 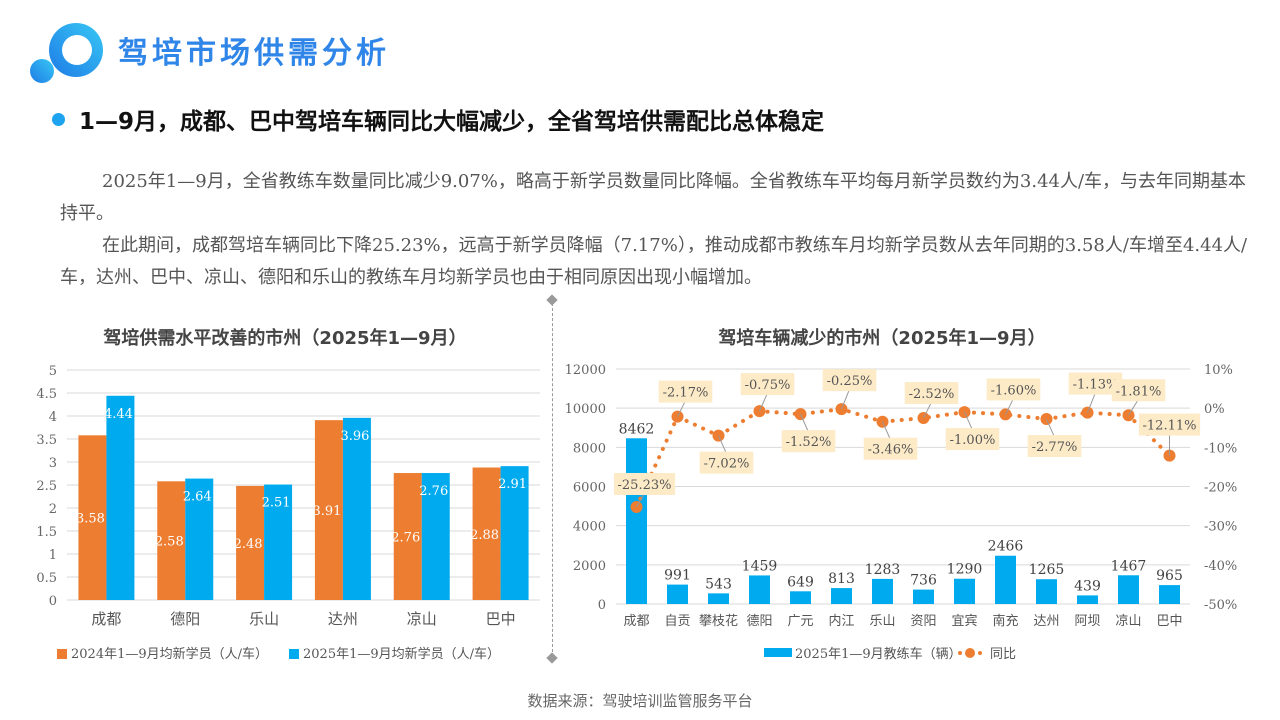 I want to click on y-right-tick-label: -20%, so click(x=1220, y=488).